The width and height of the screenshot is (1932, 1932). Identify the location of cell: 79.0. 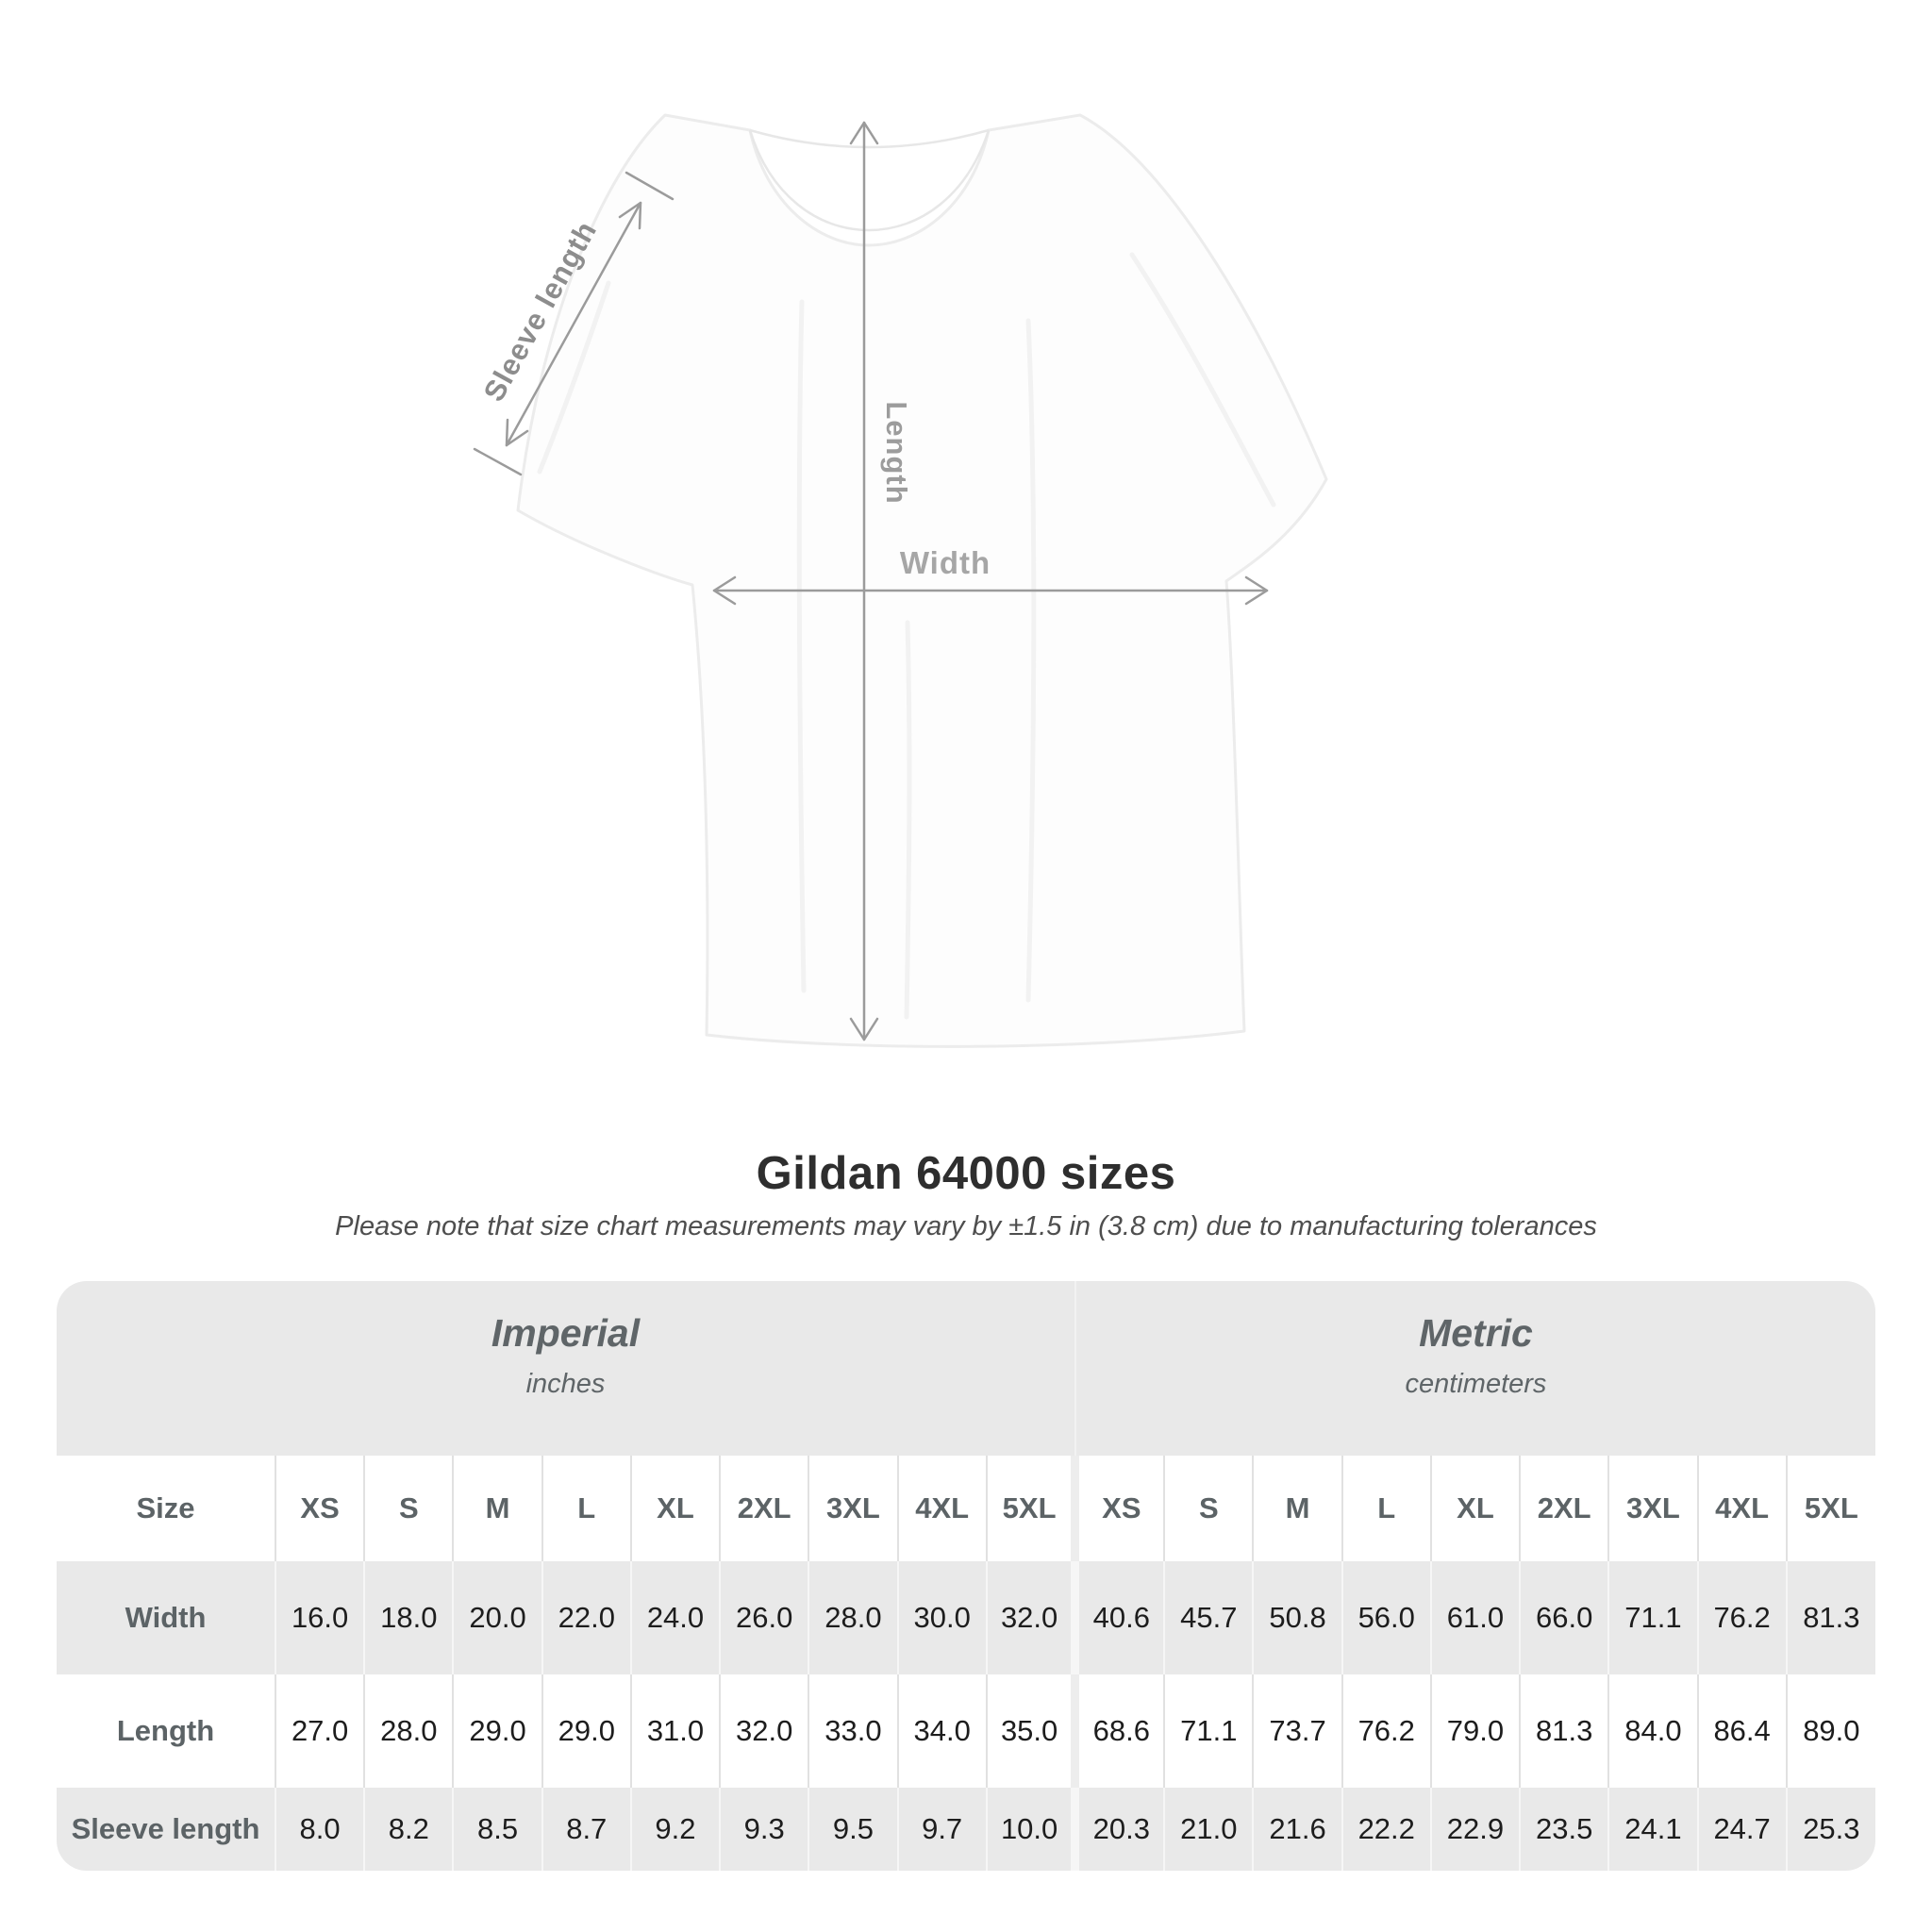
(1475, 1731).